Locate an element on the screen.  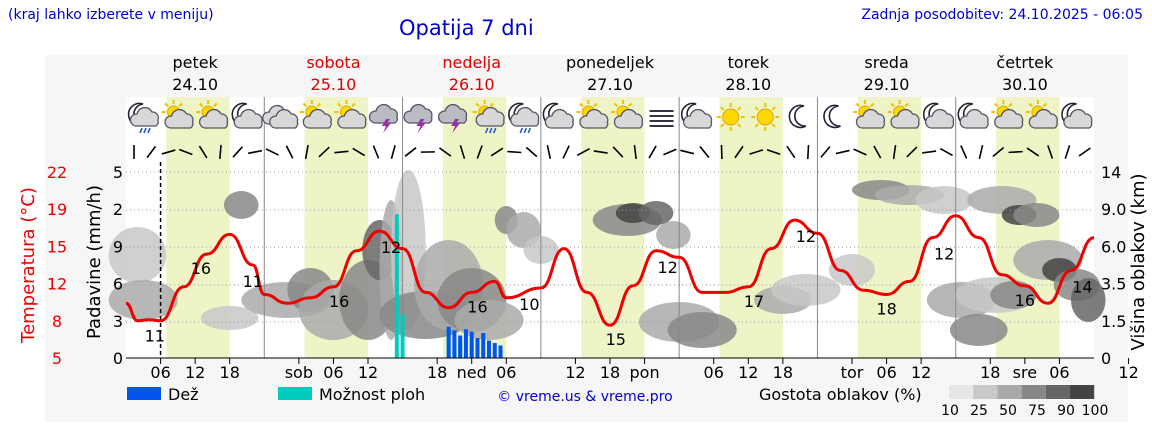
cloud-density-level: 10 is located at coordinates (950, 411).